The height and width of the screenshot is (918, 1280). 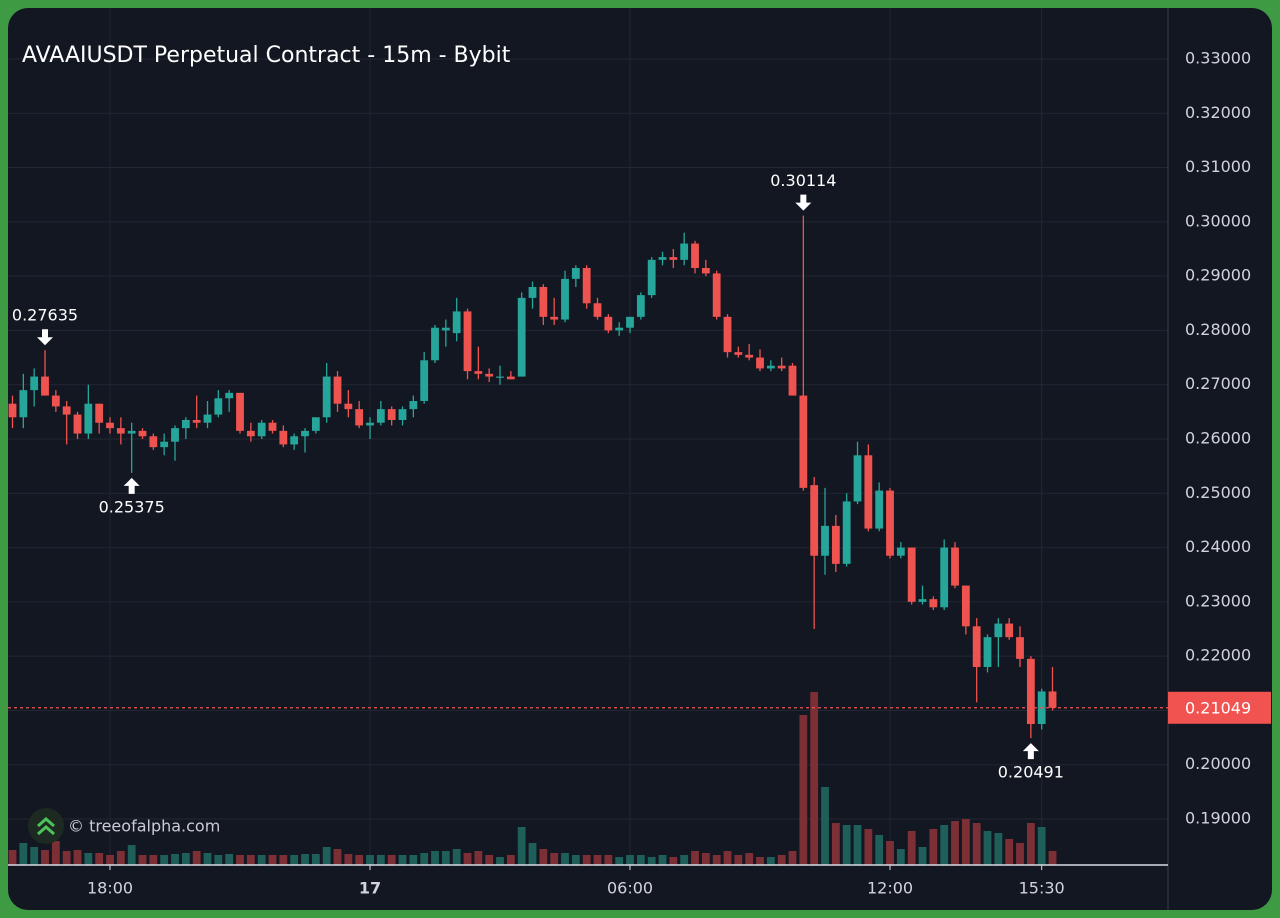 What do you see at coordinates (1218, 329) in the screenshot?
I see `y-tick-label: 0.28000` at bounding box center [1218, 329].